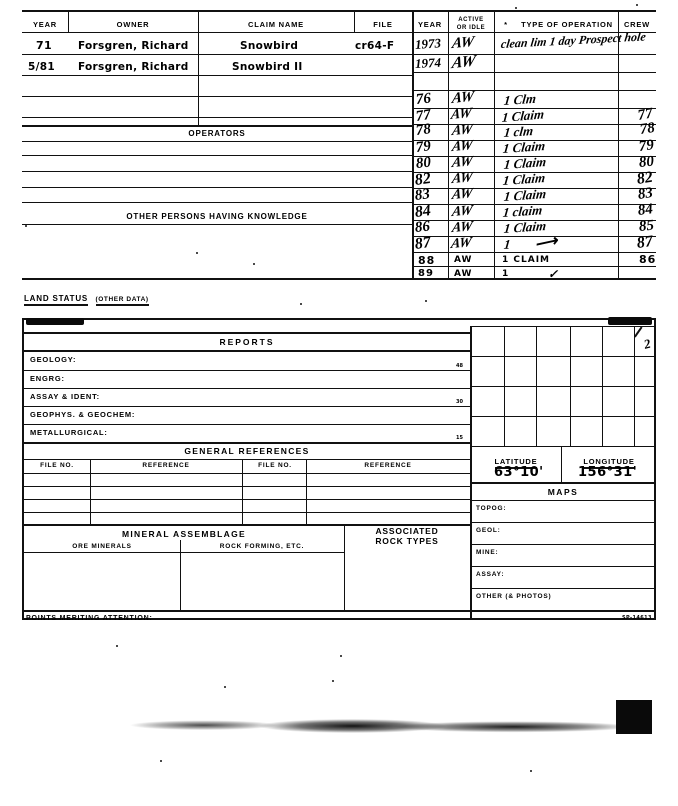  Describe the element at coordinates (41, 67) in the screenshot. I see `claim-row-year: 5/81` at that location.